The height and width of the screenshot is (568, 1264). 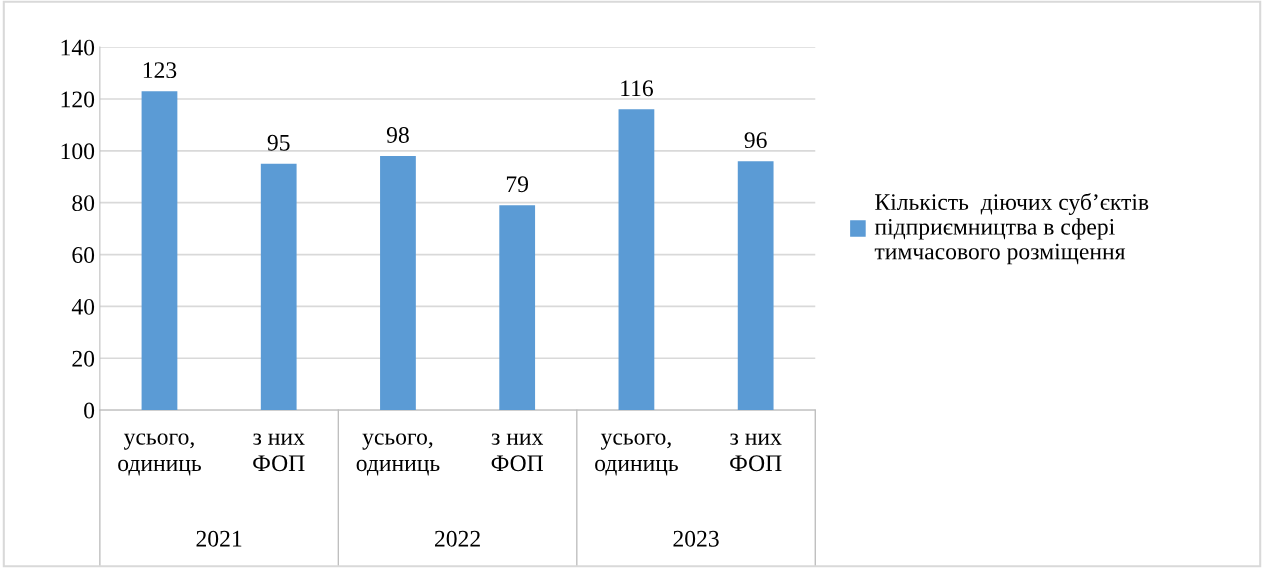 What do you see at coordinates (83, 358) in the screenshot?
I see `y-tick-label: 20` at bounding box center [83, 358].